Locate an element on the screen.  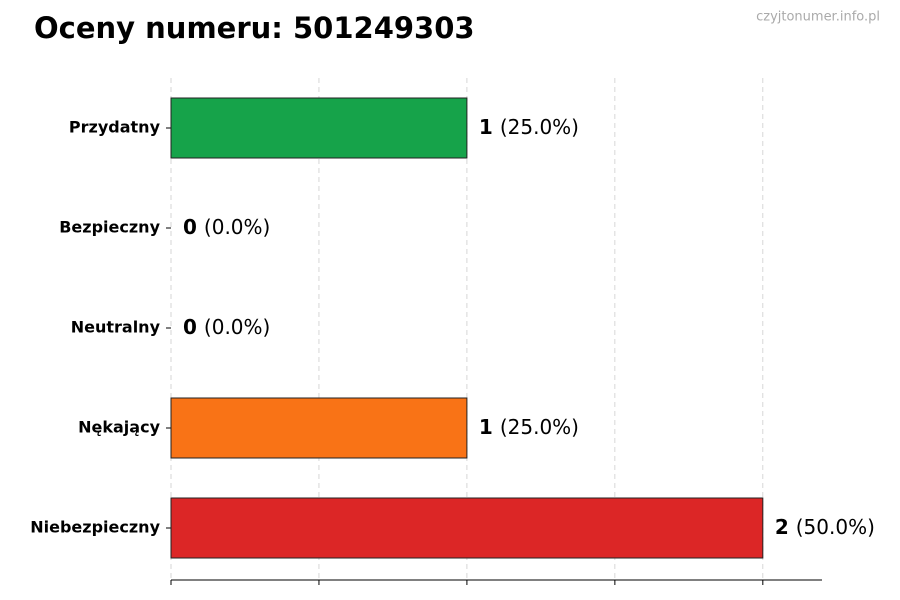
watermark: czyjtonumer.info.pl is located at coordinates (818, 17).